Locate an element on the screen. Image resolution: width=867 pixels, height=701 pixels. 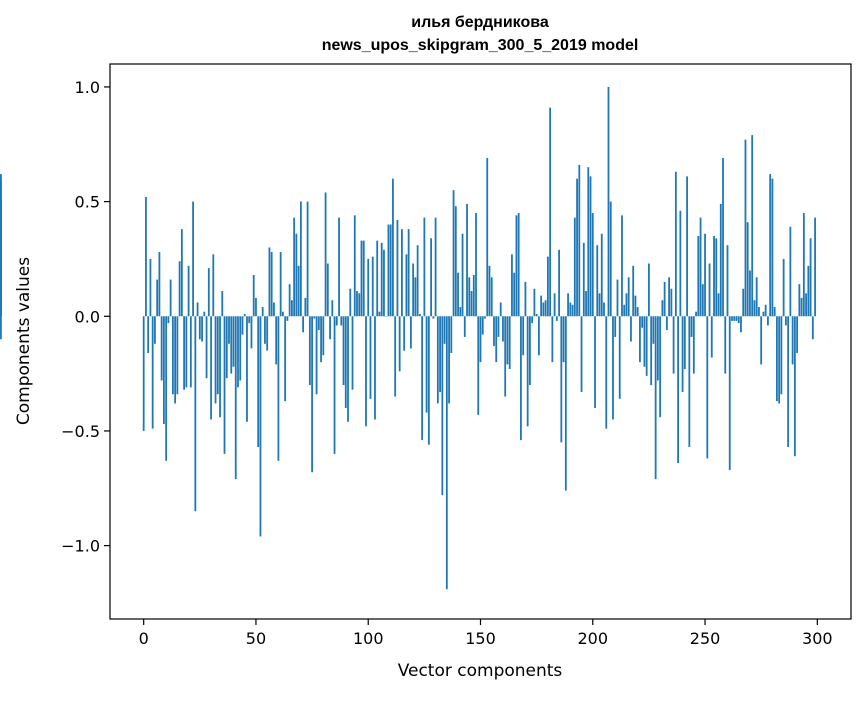
chart-subtitle: news_upos_skipgram_300_5_2019 model is located at coordinates (480, 45).